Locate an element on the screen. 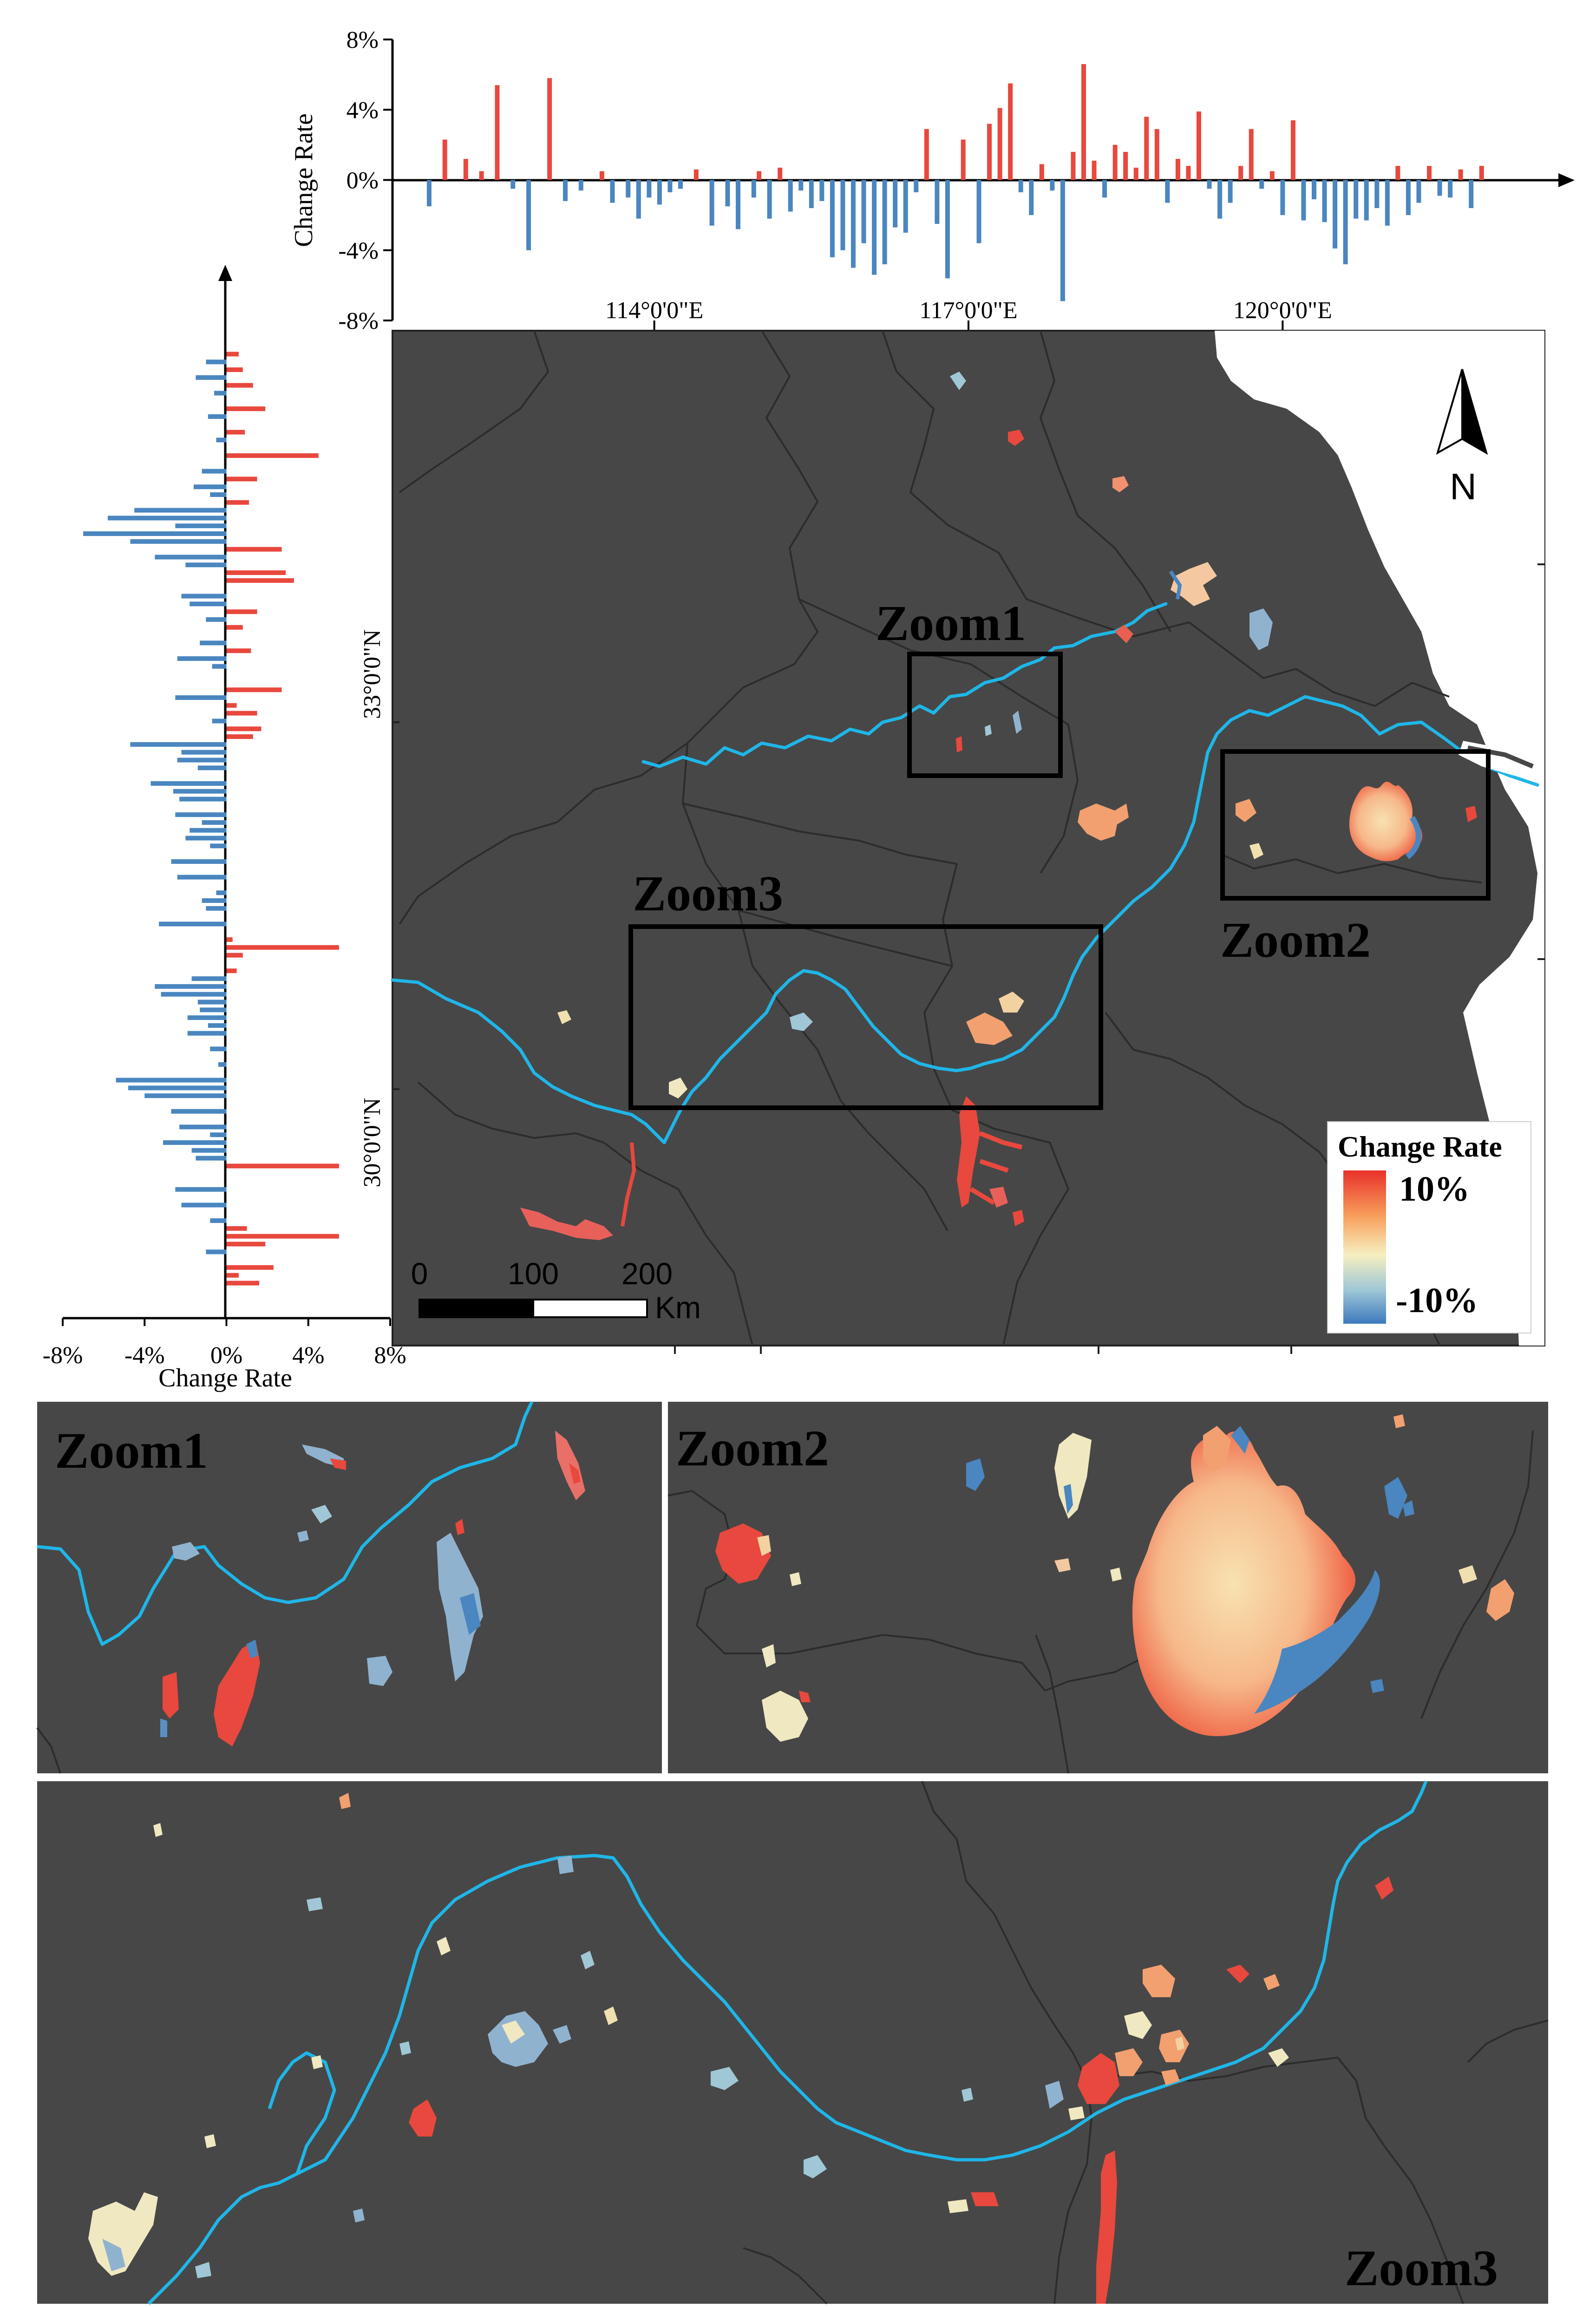 The image size is (1596, 2307). left-hist-x-label: Change Rate is located at coordinates (225, 1378).